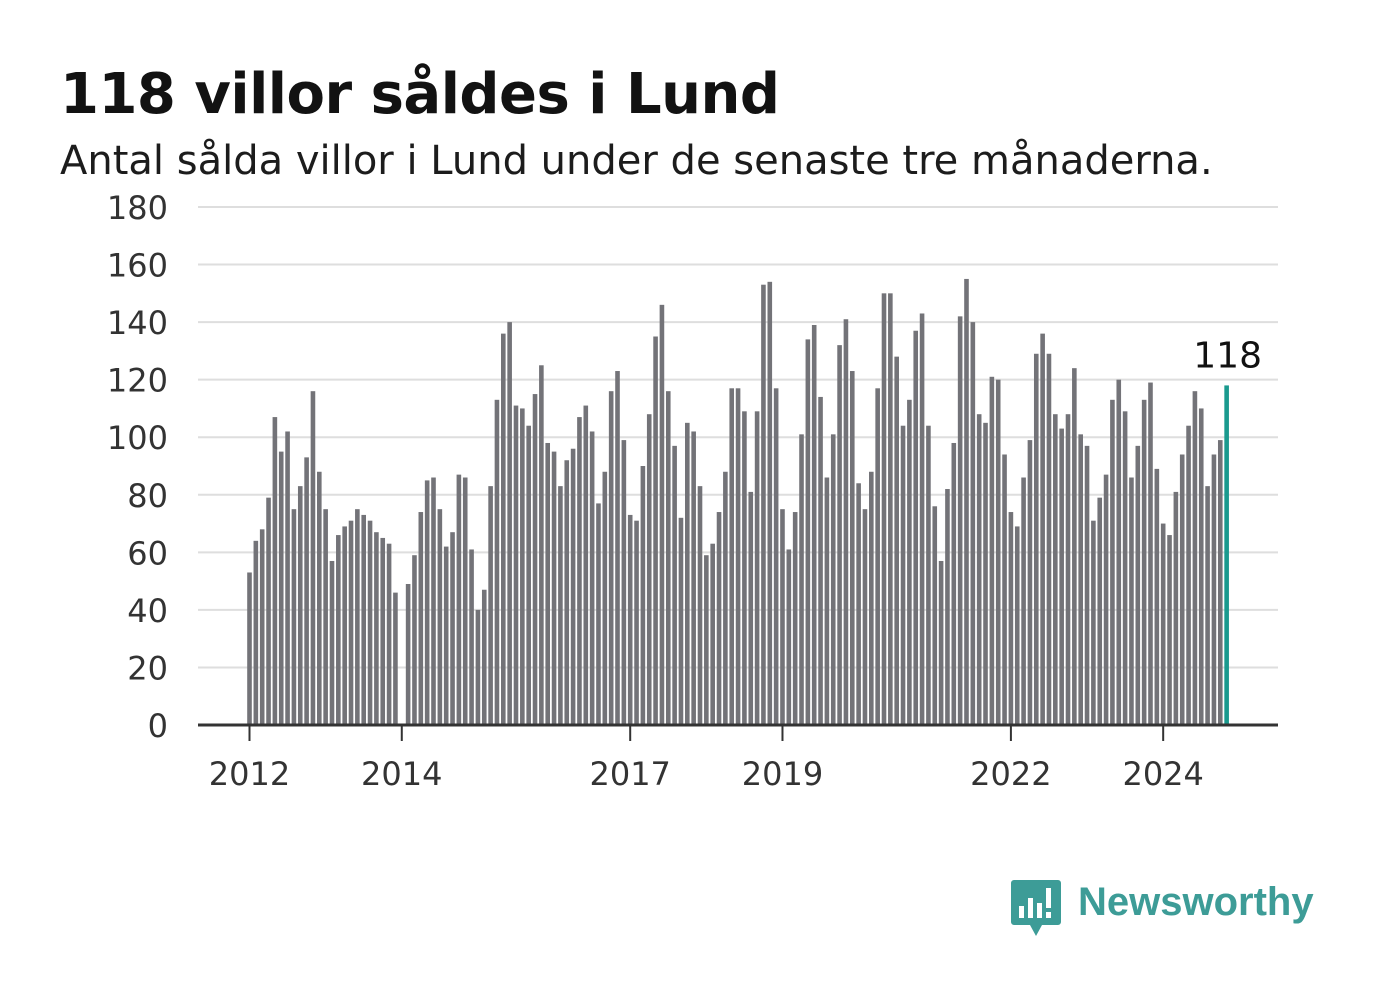  What do you see at coordinates (147, 668) in the screenshot?
I see `y-tick-label: 20` at bounding box center [147, 668].